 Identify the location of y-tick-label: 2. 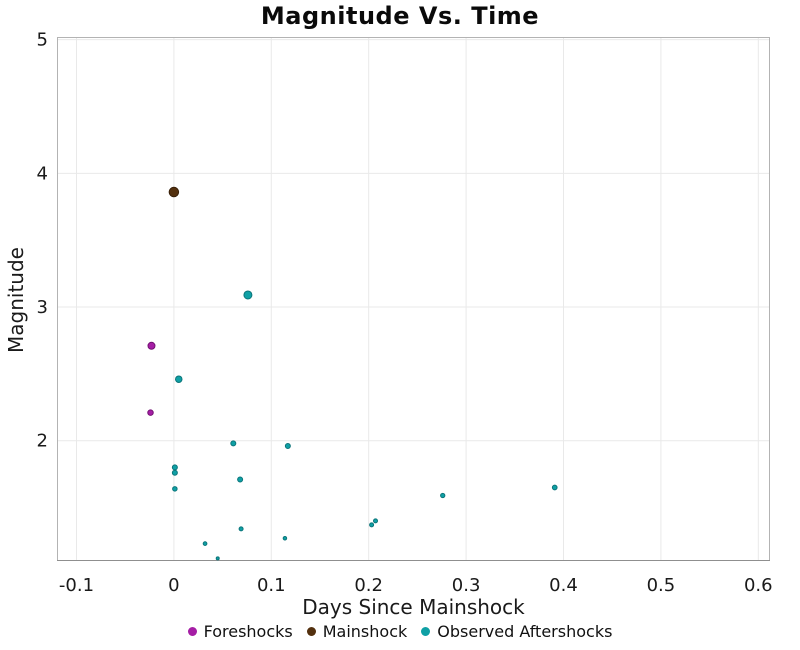
(42, 441).